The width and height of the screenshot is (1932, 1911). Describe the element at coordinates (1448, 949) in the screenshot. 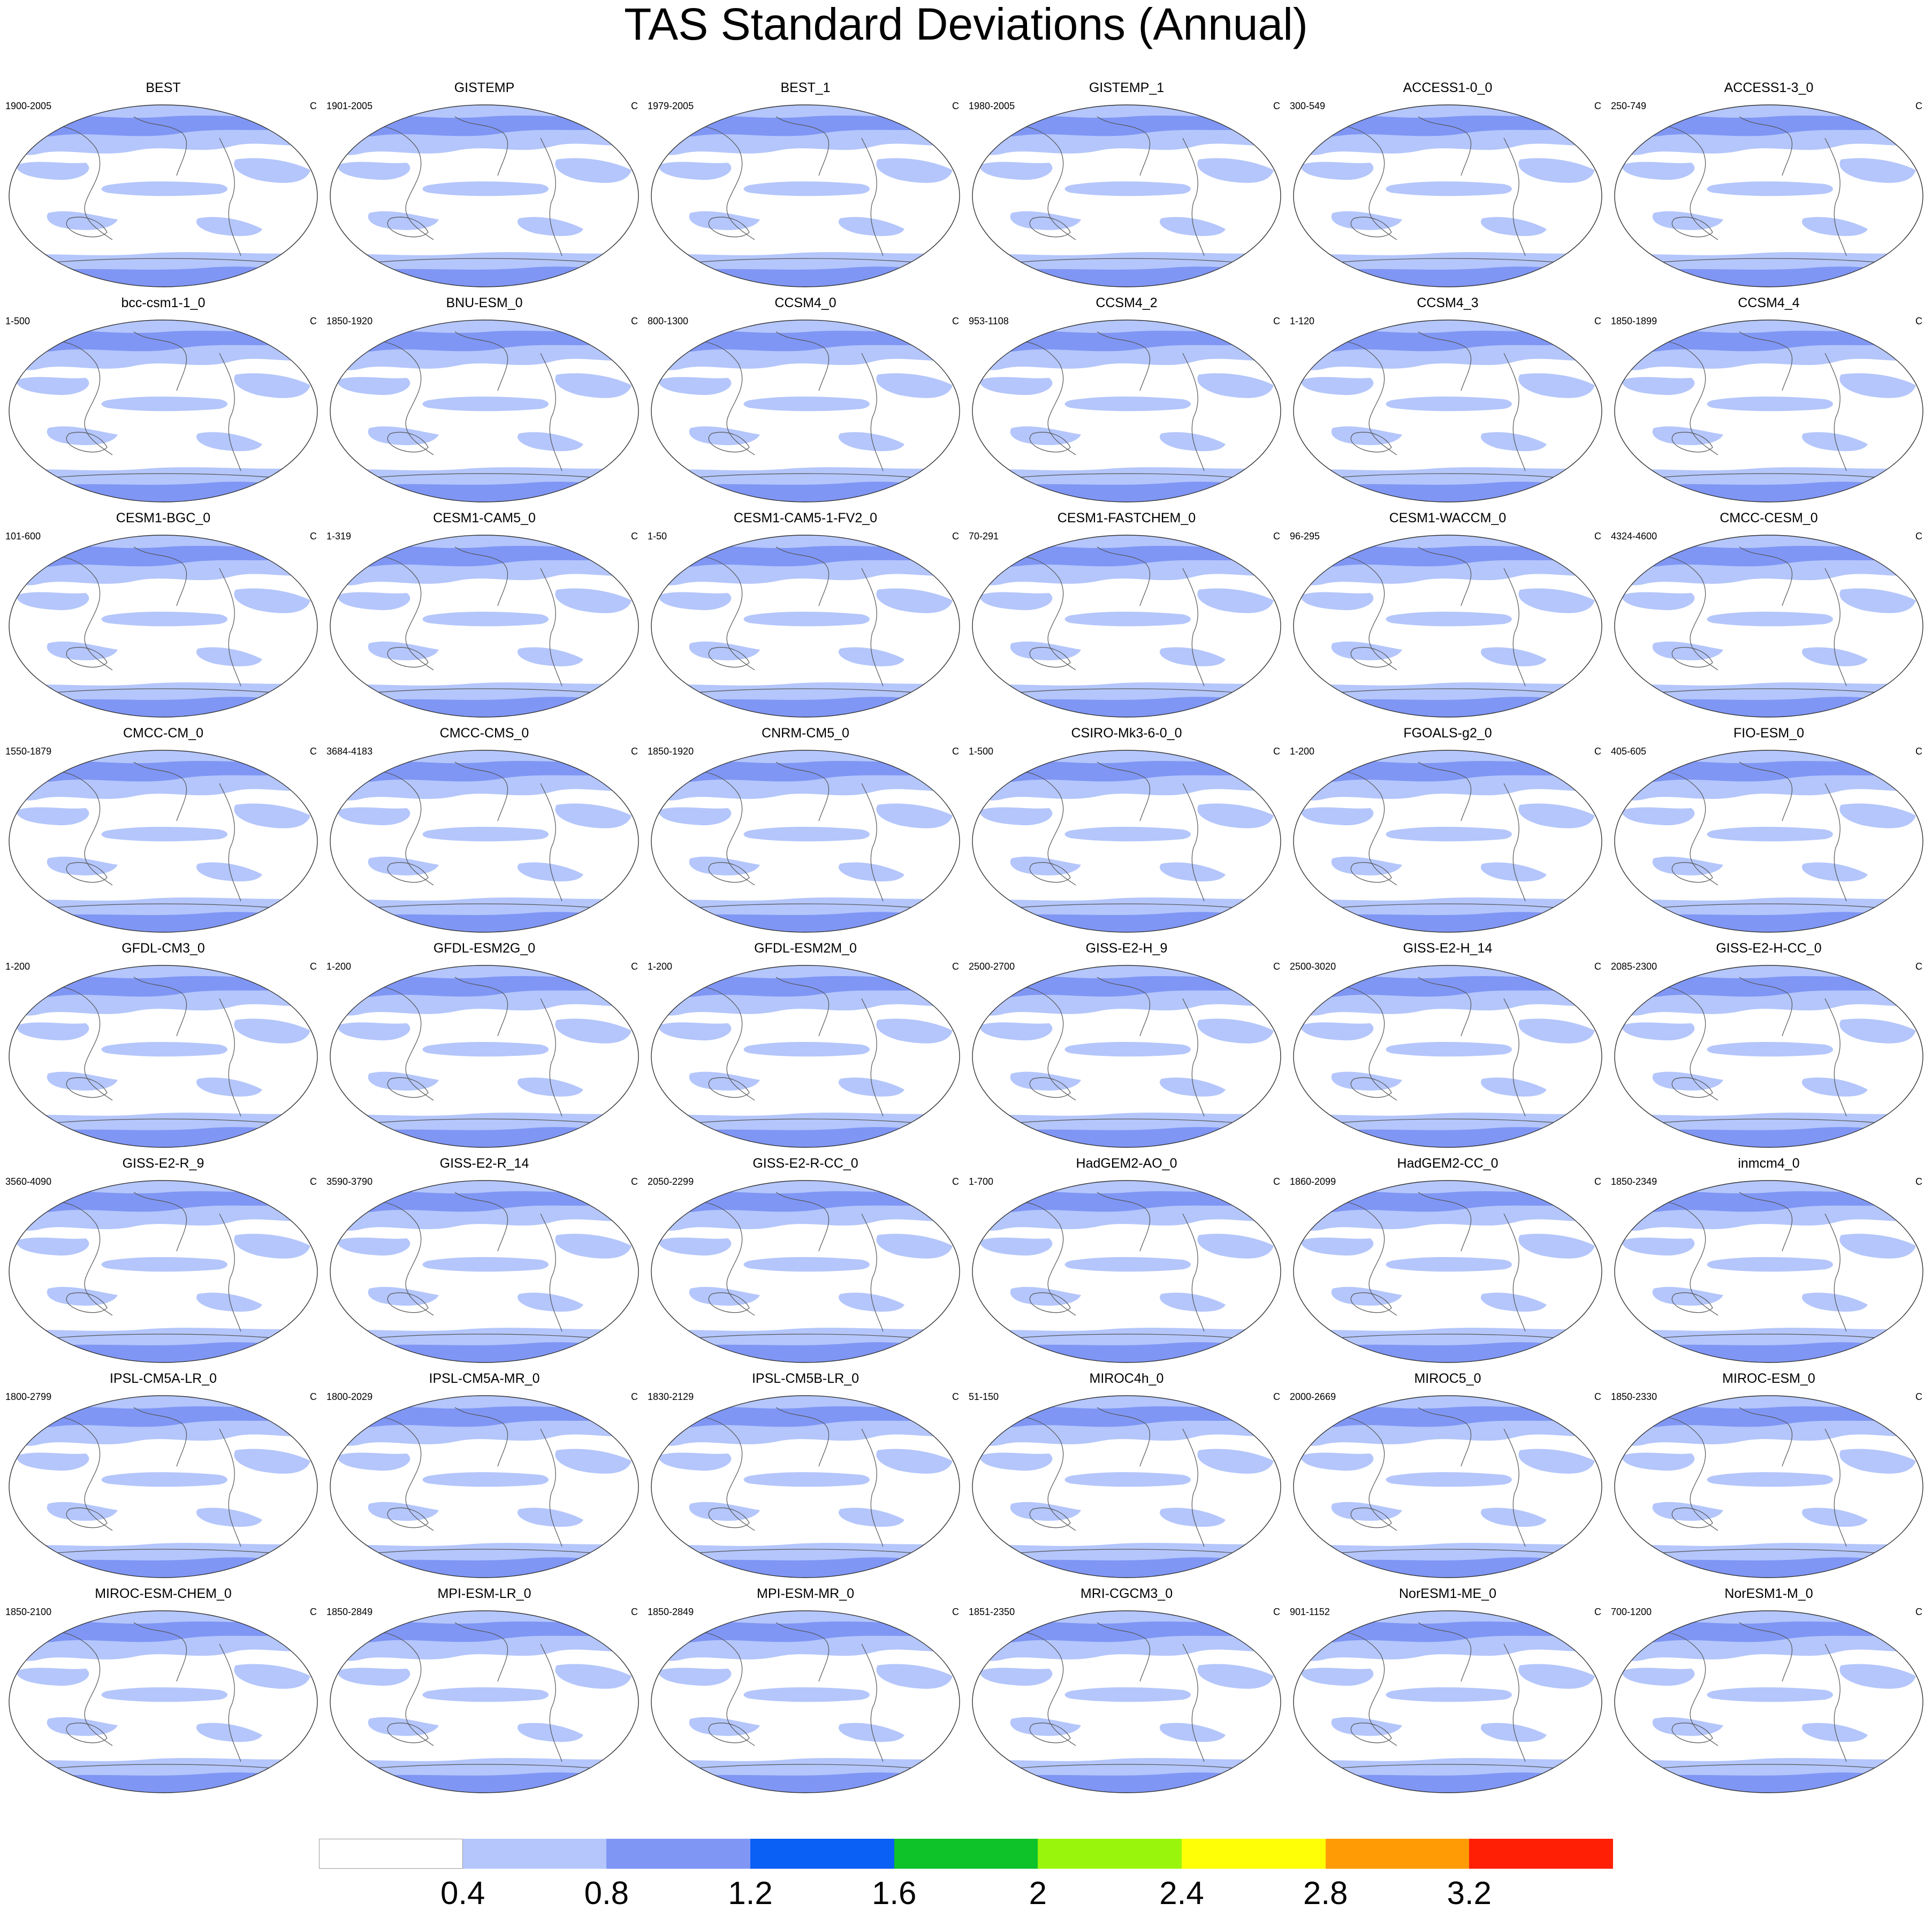

I see `panel-title: GISS-E2-H_14` at that location.